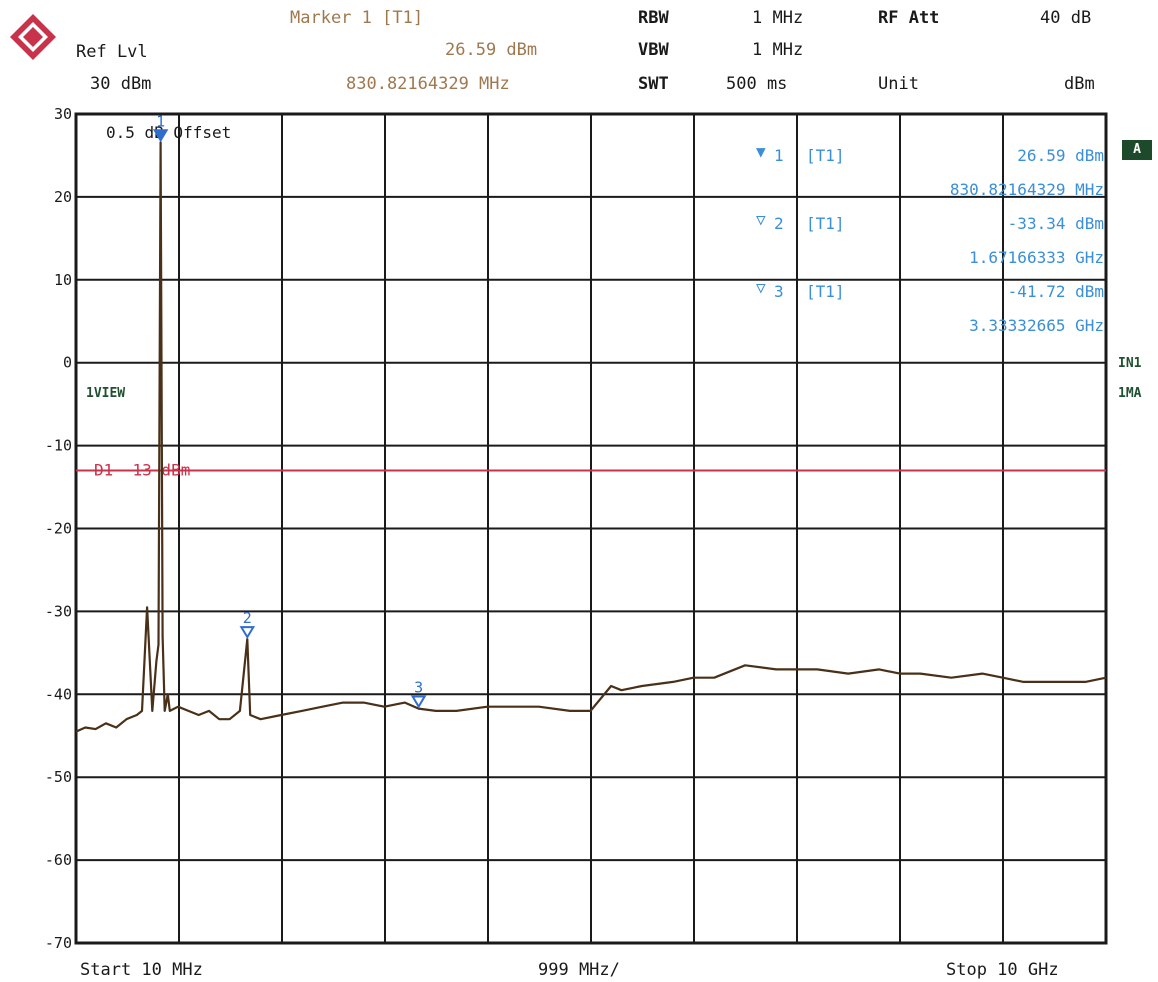 This screenshot has width=1158, height=982. What do you see at coordinates (653, 18) in the screenshot?
I see `rbw-label: RBW` at bounding box center [653, 18].